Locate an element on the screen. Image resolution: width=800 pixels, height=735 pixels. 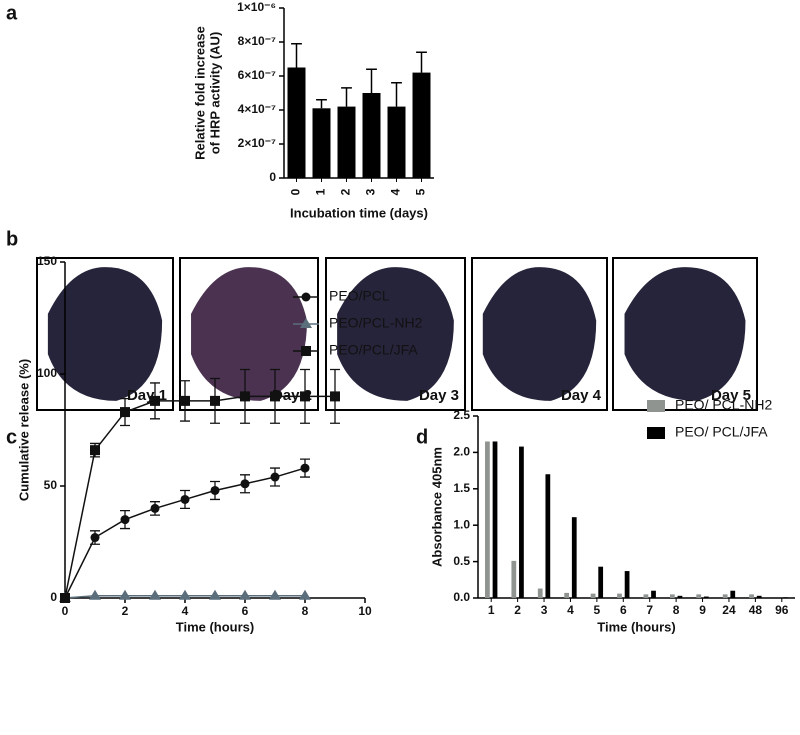
y-axis-label: Cumulative release (%) is located at coordinates (23, 430).